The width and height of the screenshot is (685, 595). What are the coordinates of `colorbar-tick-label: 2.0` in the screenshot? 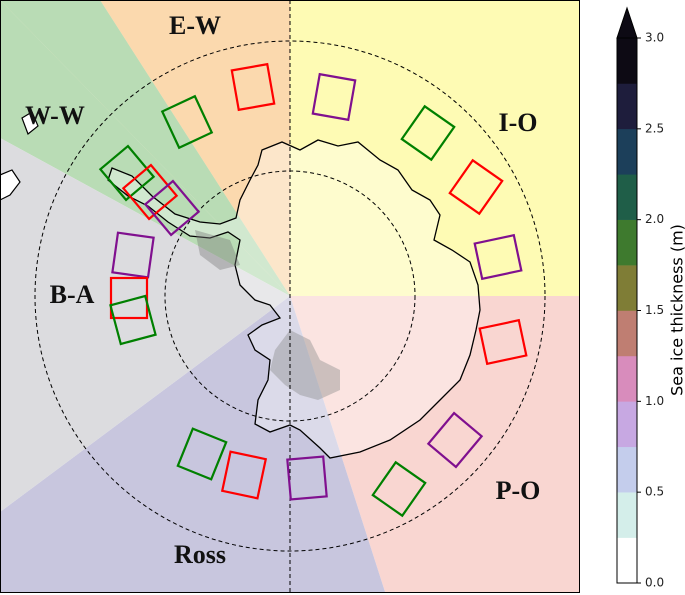 It's located at (654, 219).